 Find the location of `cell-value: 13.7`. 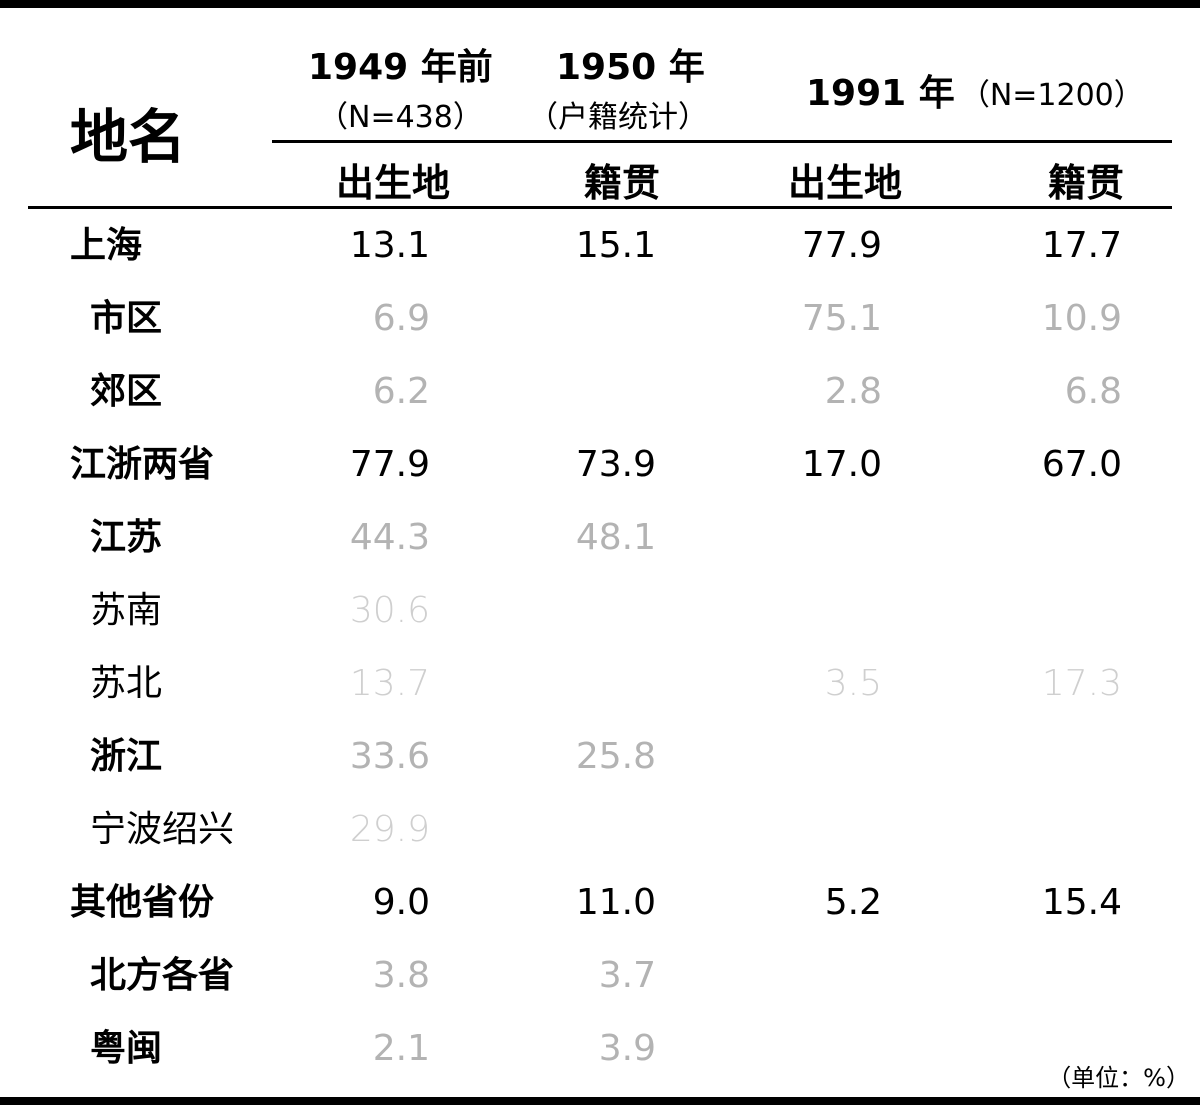

cell-value: 13.7 is located at coordinates (389, 683).